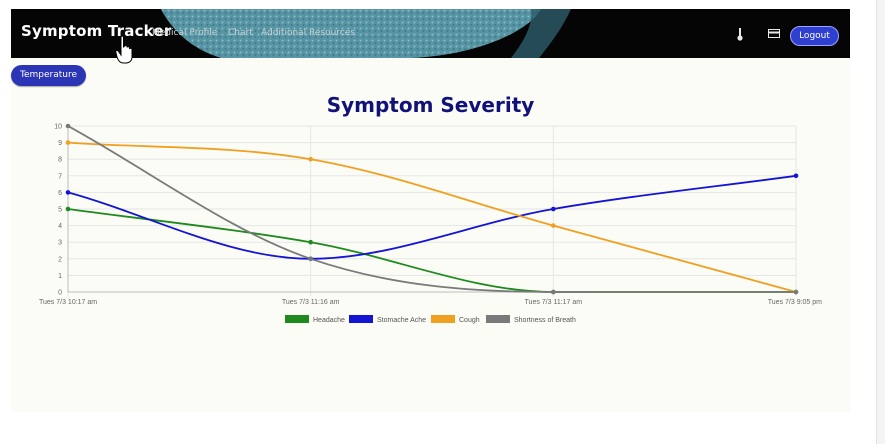  Describe the element at coordinates (795, 302) in the screenshot. I see `x-tick-label: Tues 7/3 9:05 pm` at that location.